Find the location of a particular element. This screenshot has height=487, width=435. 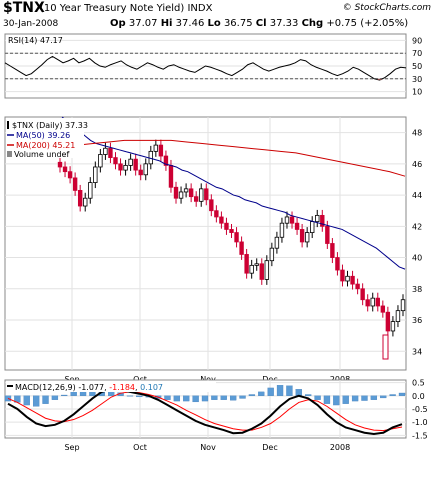

price-tick-label: 38 is located at coordinates (417, 289).